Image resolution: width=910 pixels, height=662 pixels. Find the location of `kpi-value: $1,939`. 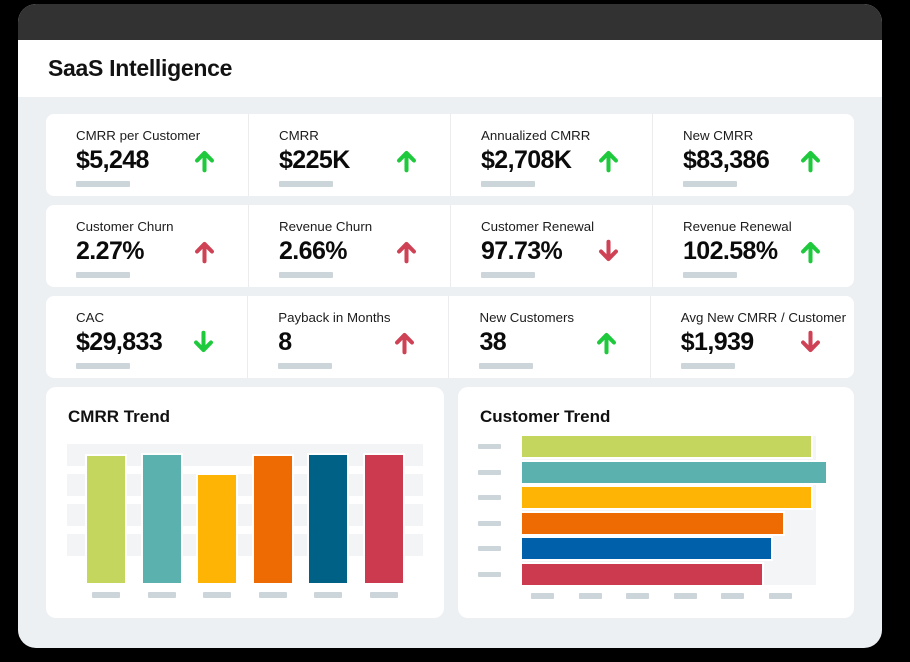

kpi-value: $1,939 is located at coordinates (717, 341).